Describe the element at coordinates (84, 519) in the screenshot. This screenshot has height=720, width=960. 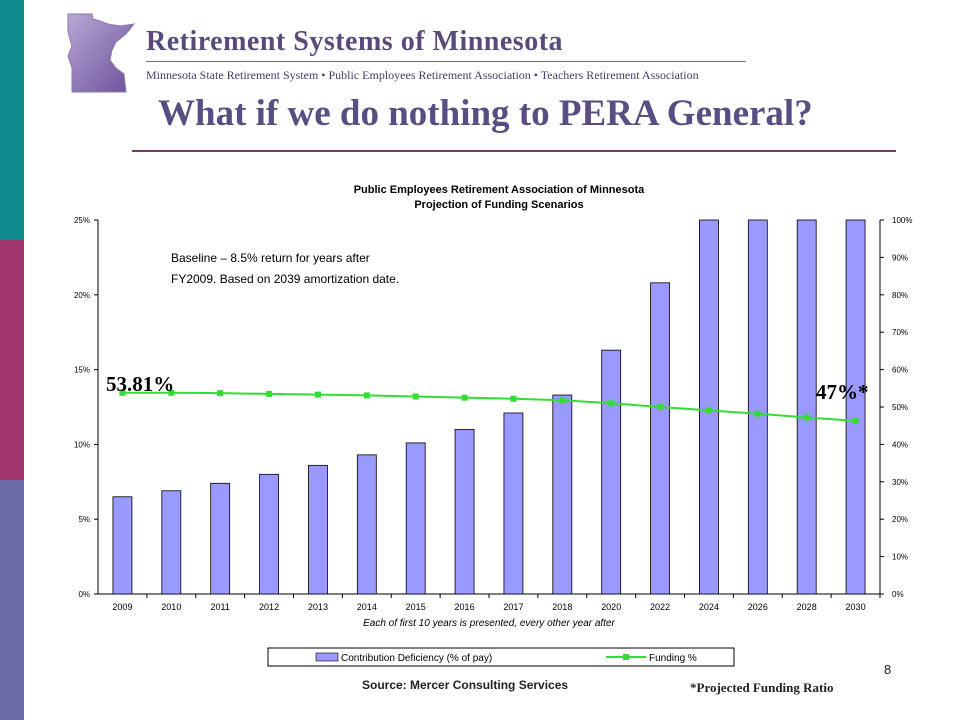
I see `left-tick-label: 5%` at that location.